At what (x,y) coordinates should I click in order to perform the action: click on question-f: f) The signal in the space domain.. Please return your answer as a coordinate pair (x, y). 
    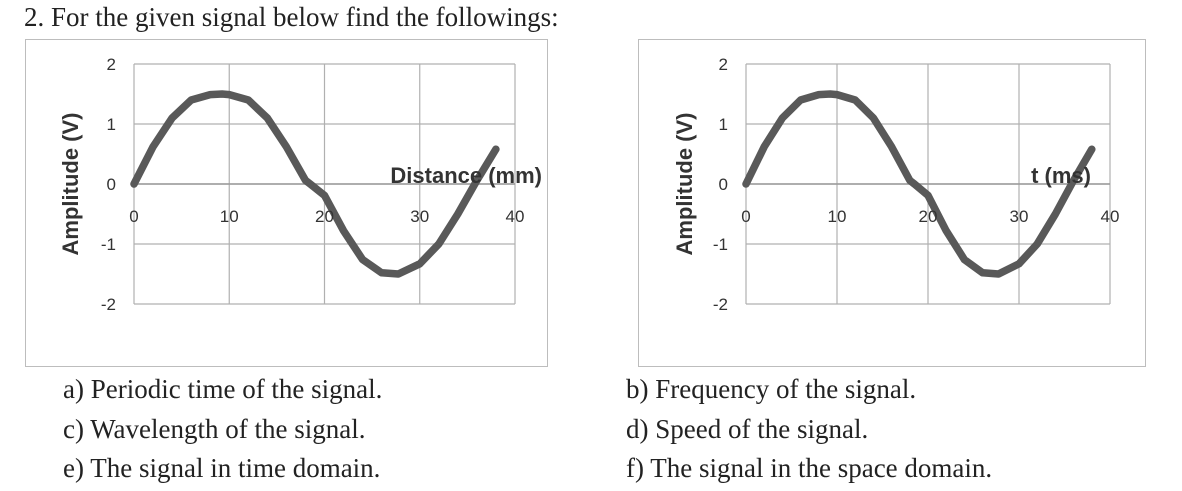
    Looking at the image, I should click on (809, 468).